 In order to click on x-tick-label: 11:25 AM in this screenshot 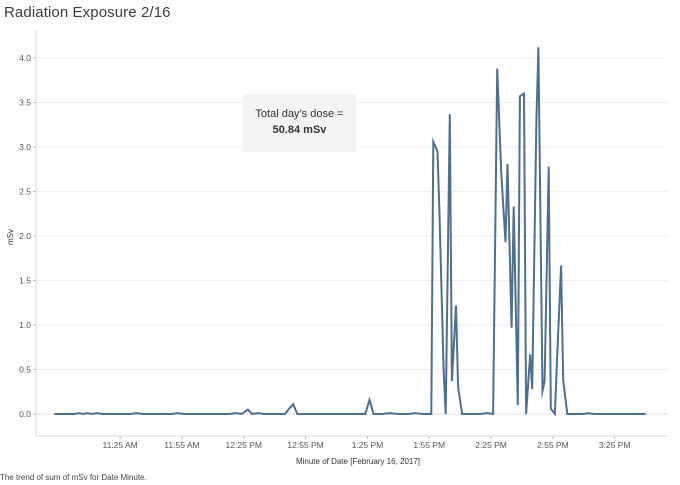, I will do `click(119, 445)`.